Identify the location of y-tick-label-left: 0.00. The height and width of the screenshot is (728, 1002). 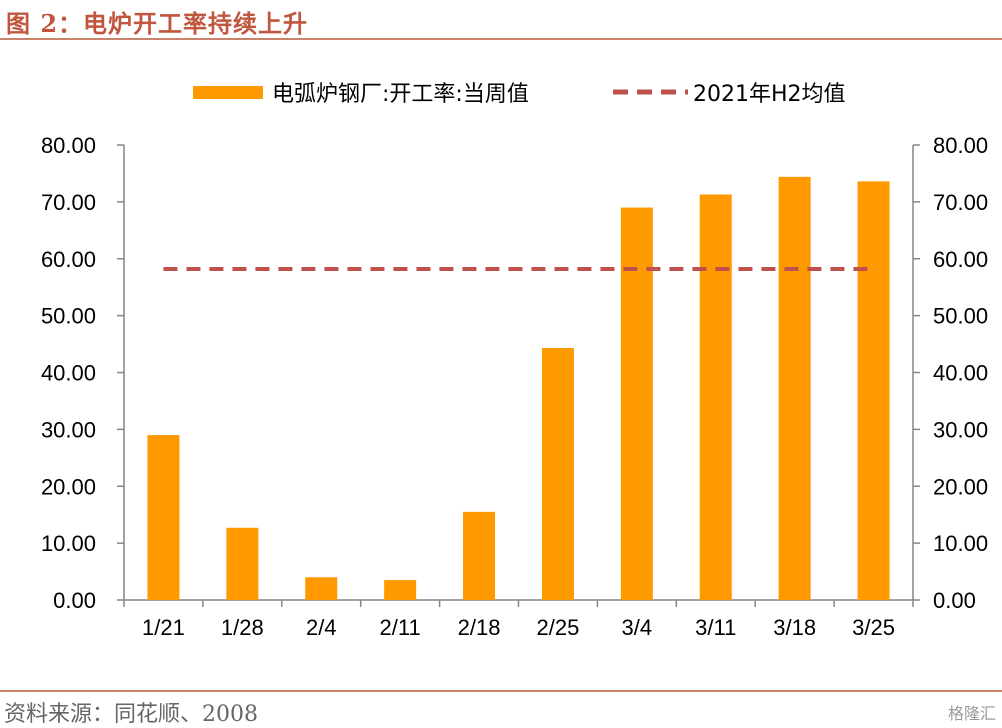
(74, 600).